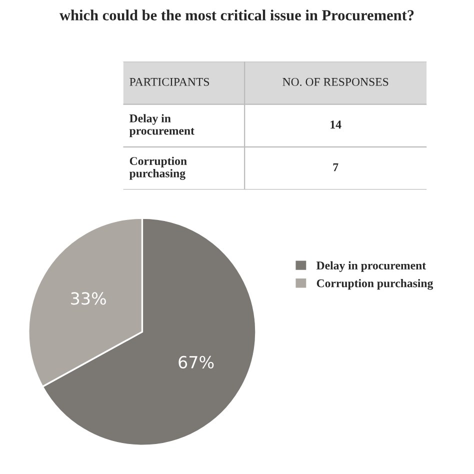  I want to click on data-label: 33%, so click(88, 298).